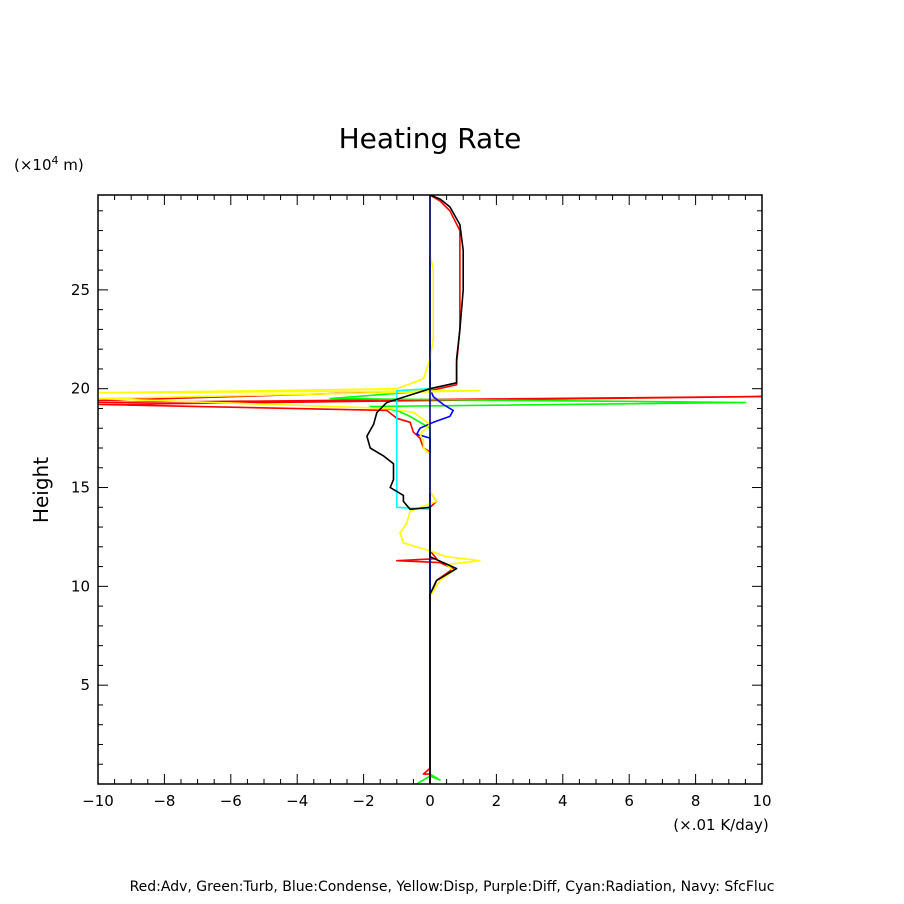 The width and height of the screenshot is (904, 904). I want to click on y-tick-label: 20, so click(80, 389).